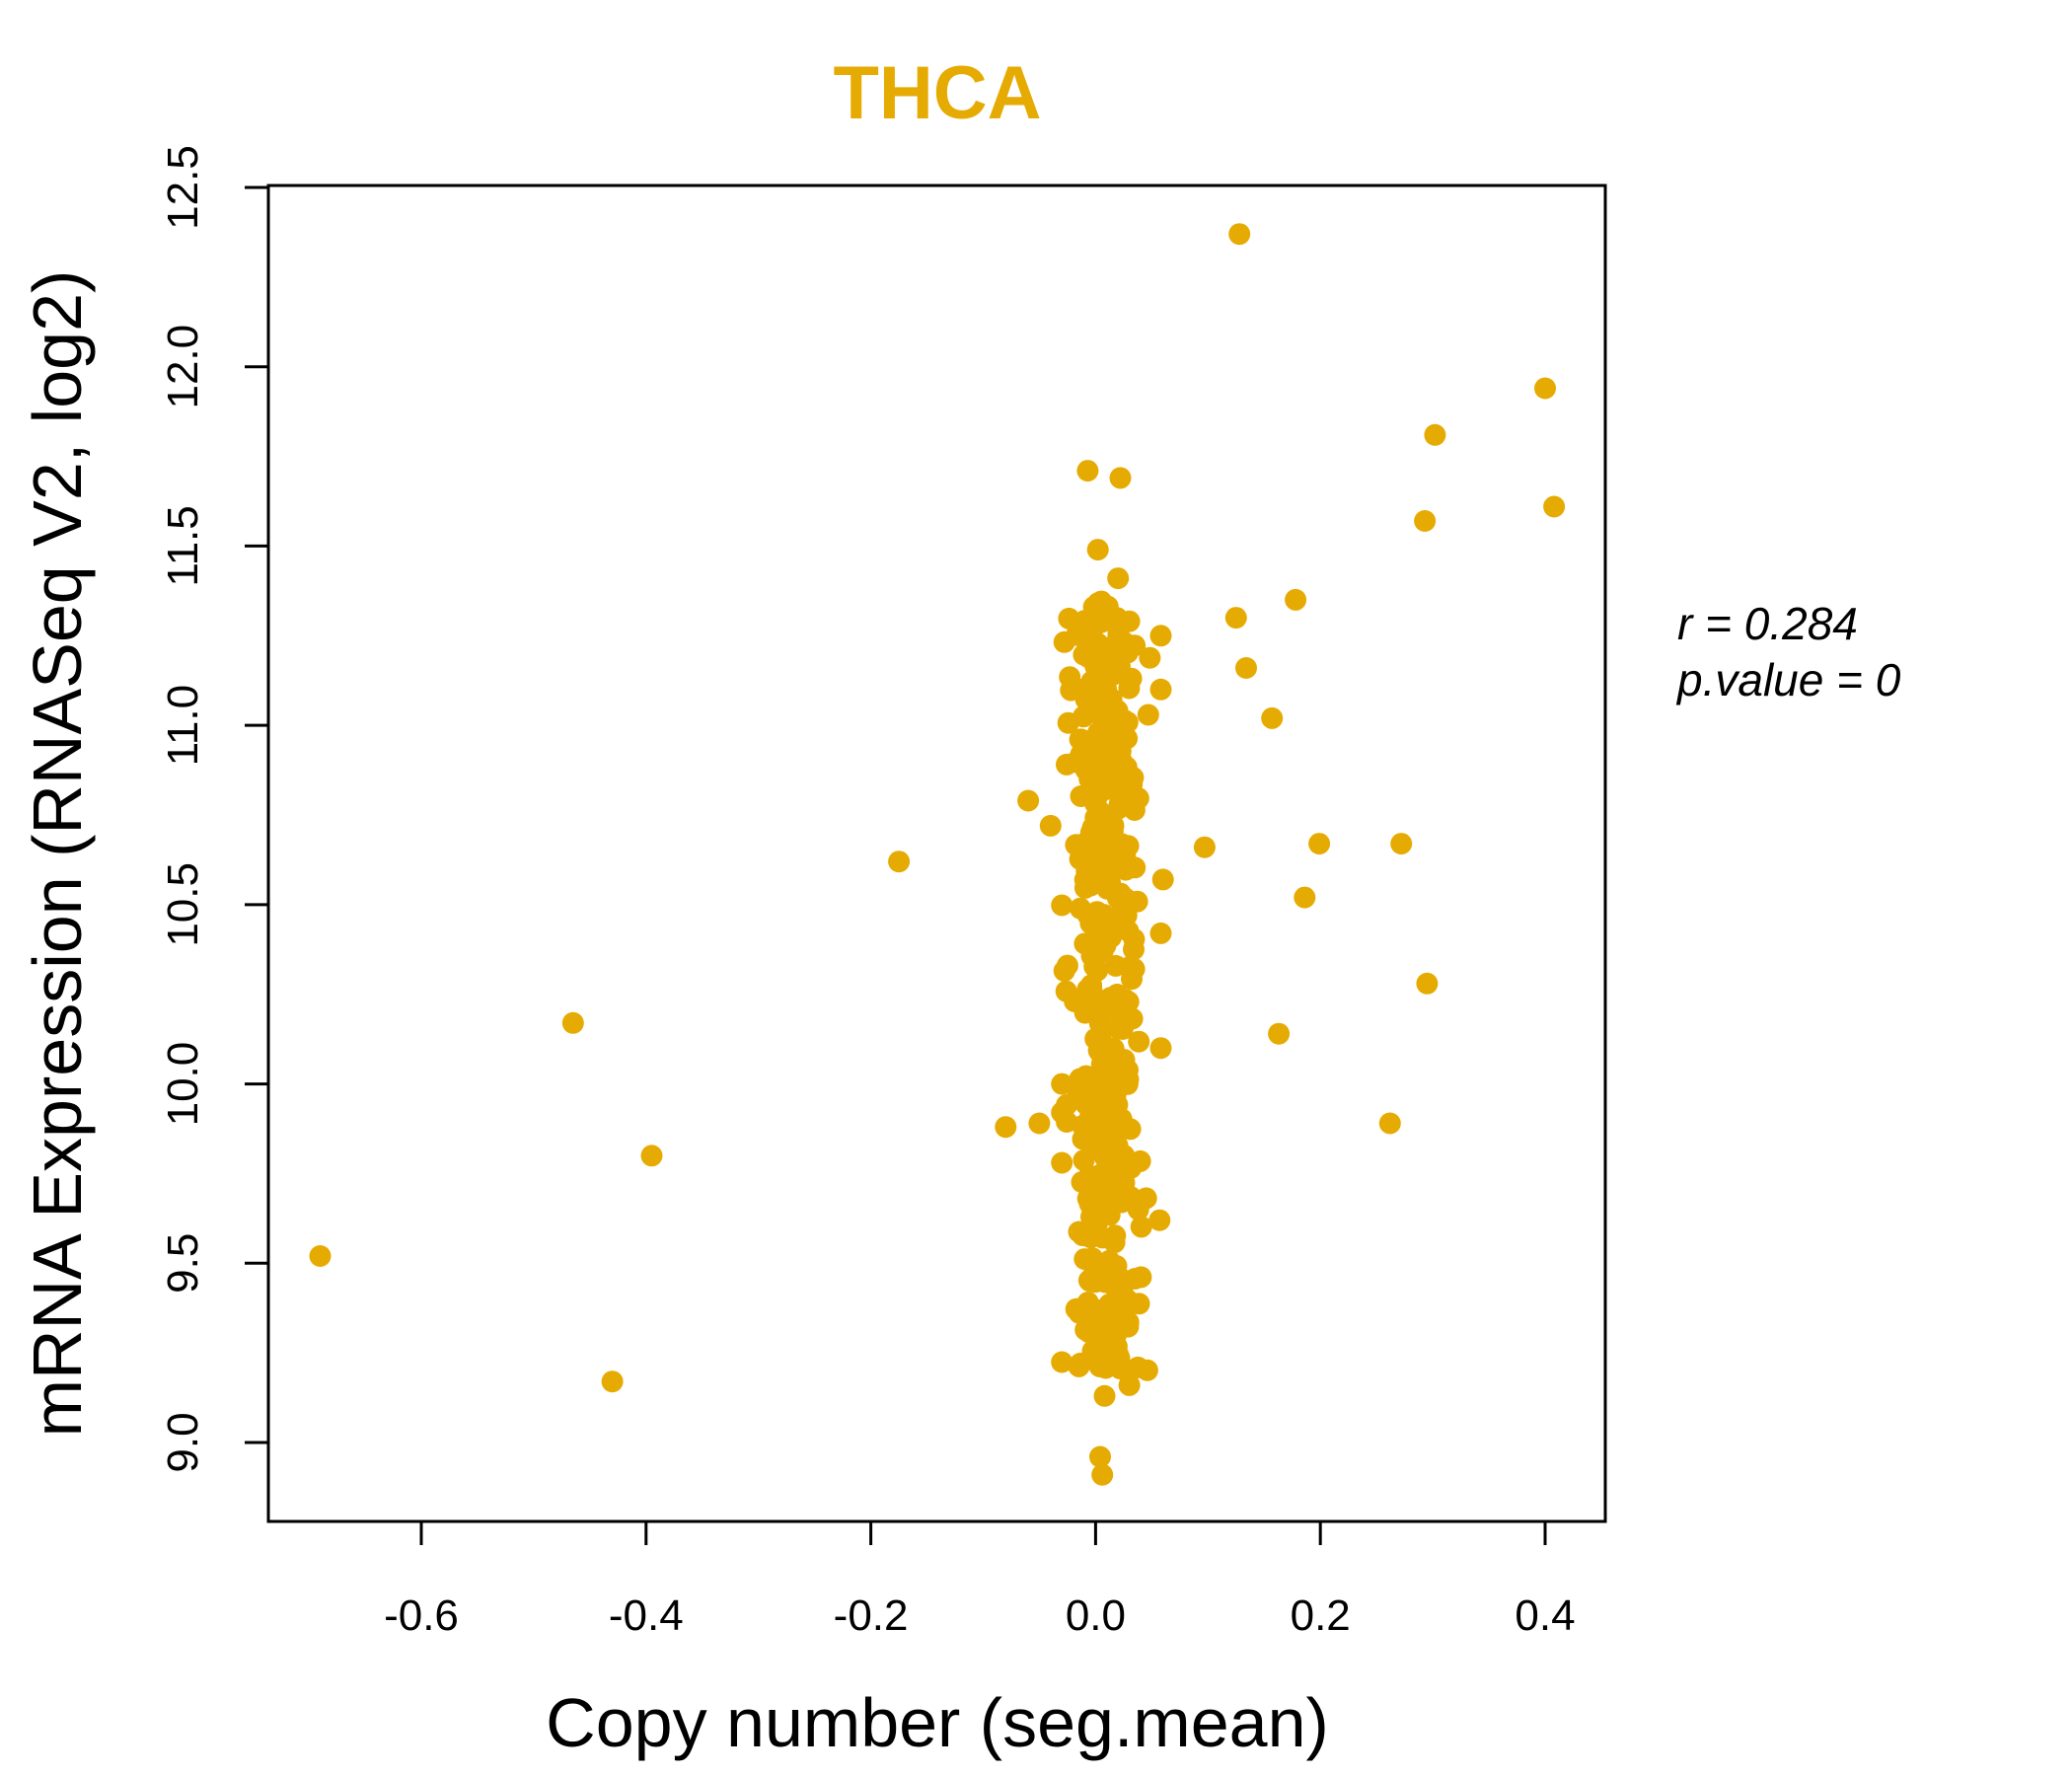  What do you see at coordinates (938, 1722) in the screenshot?
I see `x-axis-label: Copy number (seg.mean)` at bounding box center [938, 1722].